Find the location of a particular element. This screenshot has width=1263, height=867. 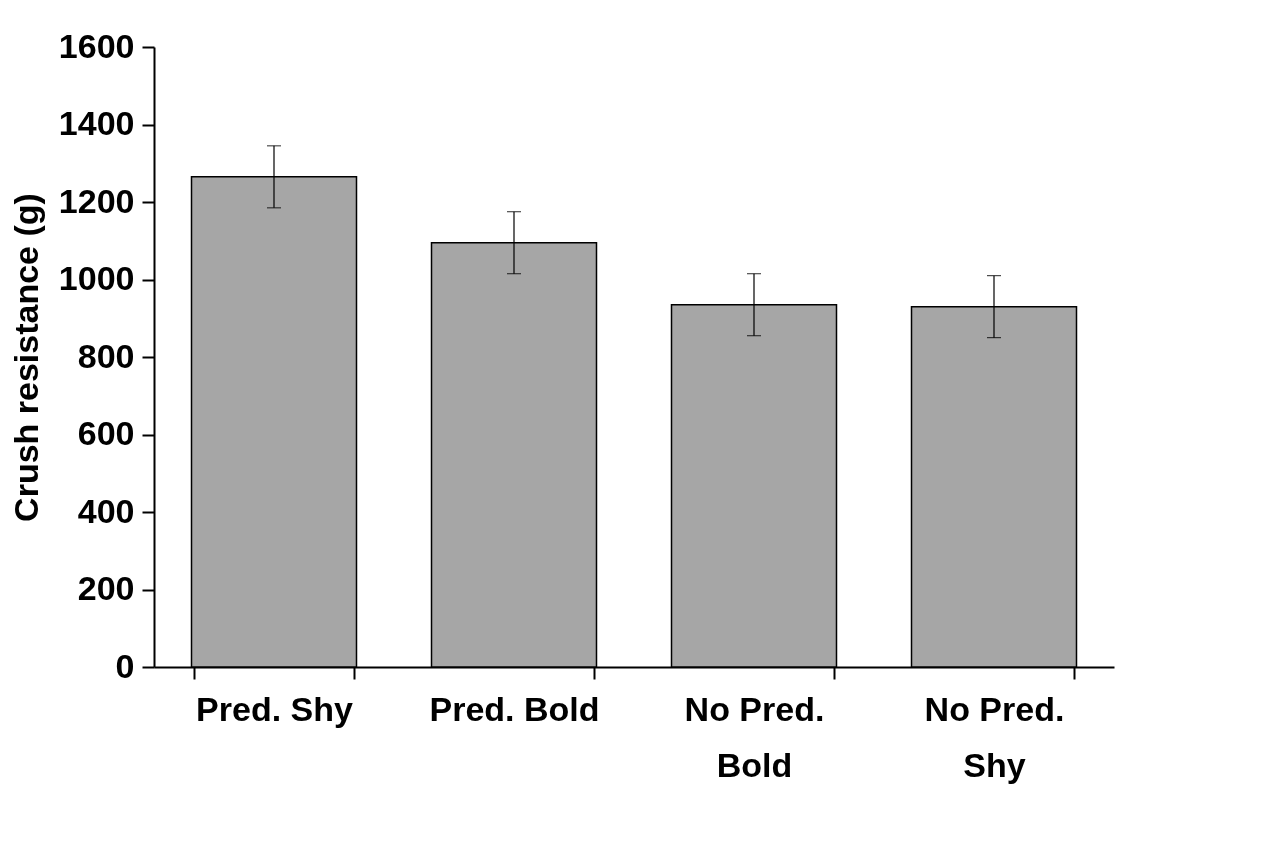

x-tick-label: No Pred. Shy is located at coordinates (994, 736).